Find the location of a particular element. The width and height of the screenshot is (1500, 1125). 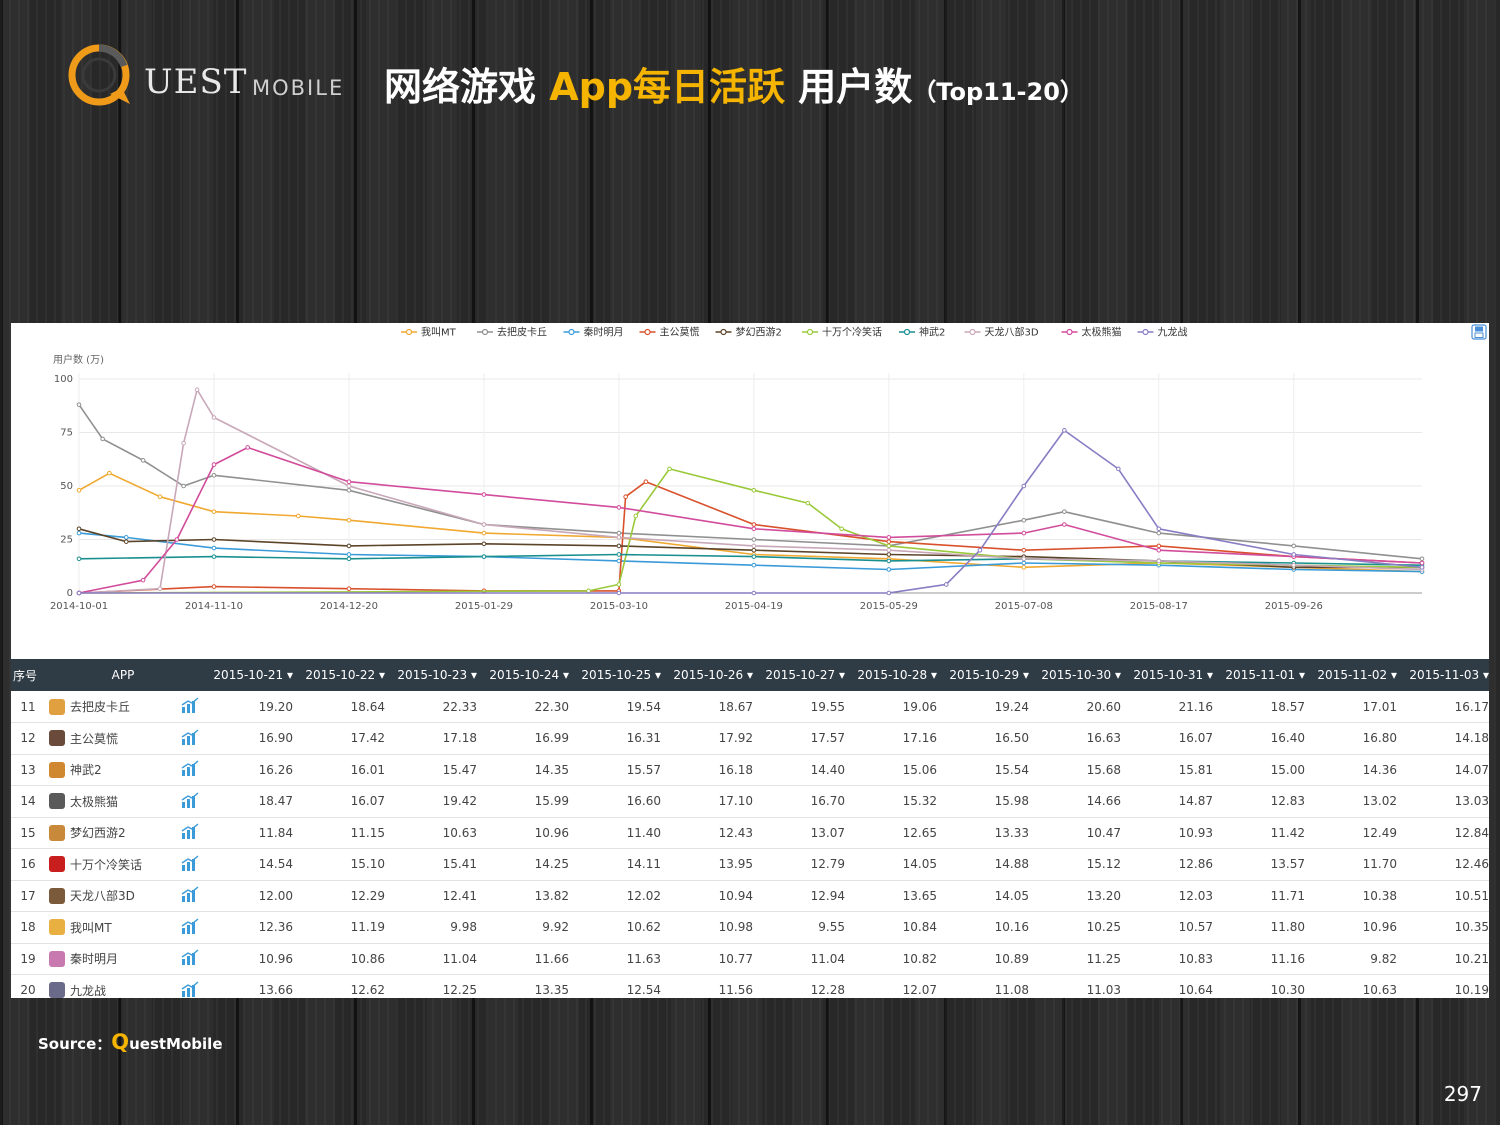

source-label: Source： is located at coordinates (75, 1044).